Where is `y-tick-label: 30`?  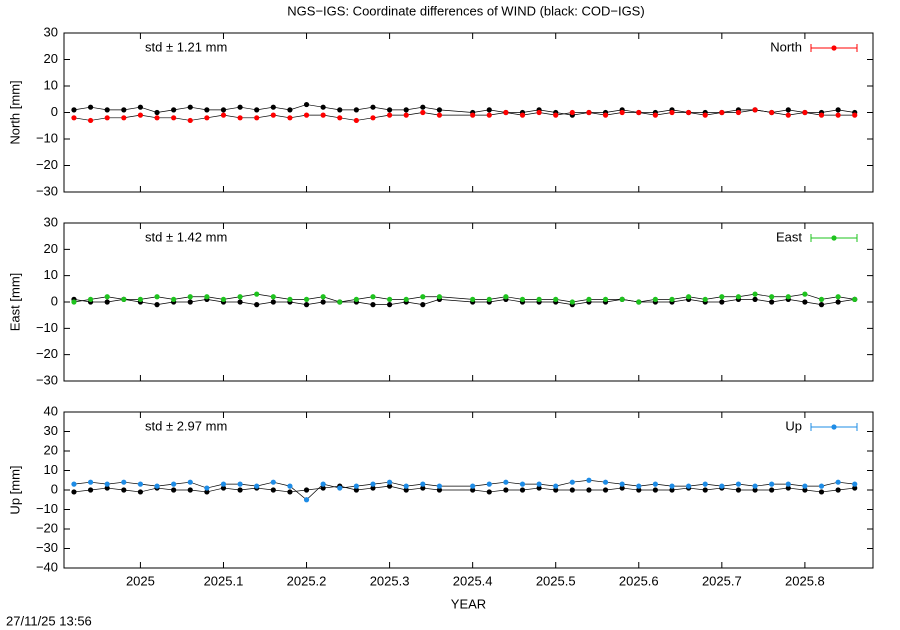
y-tick-label: 30 is located at coordinates (51, 430).